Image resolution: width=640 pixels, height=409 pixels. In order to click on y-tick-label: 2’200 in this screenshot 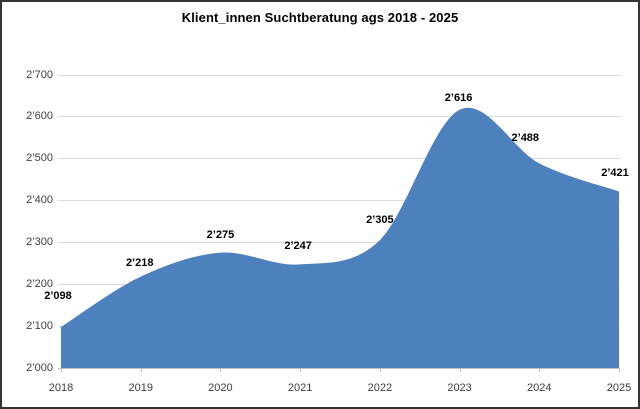, I will do `click(39, 284)`.